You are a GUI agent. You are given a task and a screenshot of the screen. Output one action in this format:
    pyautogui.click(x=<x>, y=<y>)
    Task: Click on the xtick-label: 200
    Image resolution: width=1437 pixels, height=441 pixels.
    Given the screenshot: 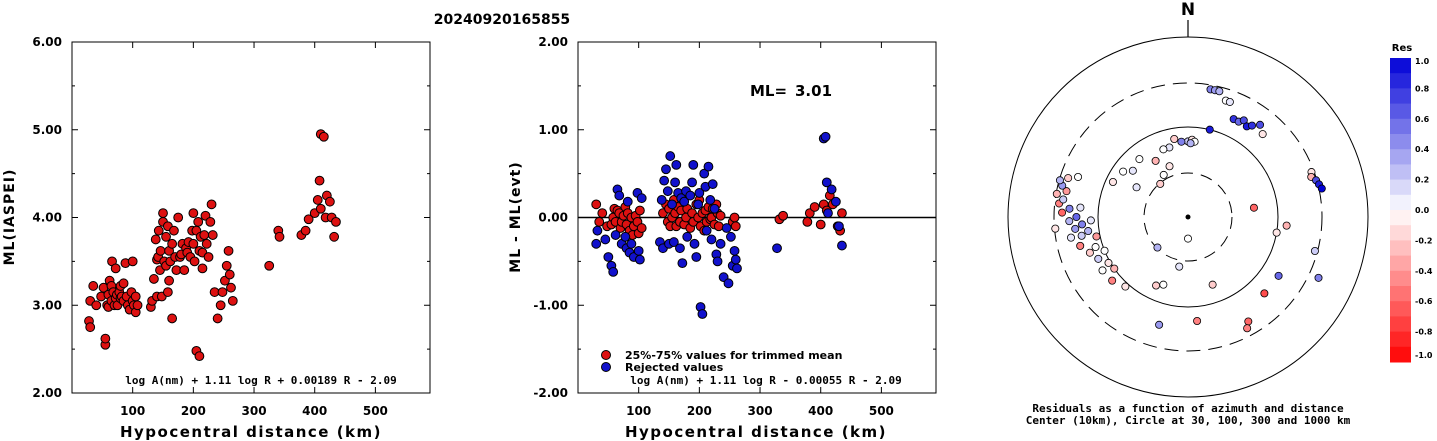 What is the action you would take?
    pyautogui.click(x=699, y=411)
    